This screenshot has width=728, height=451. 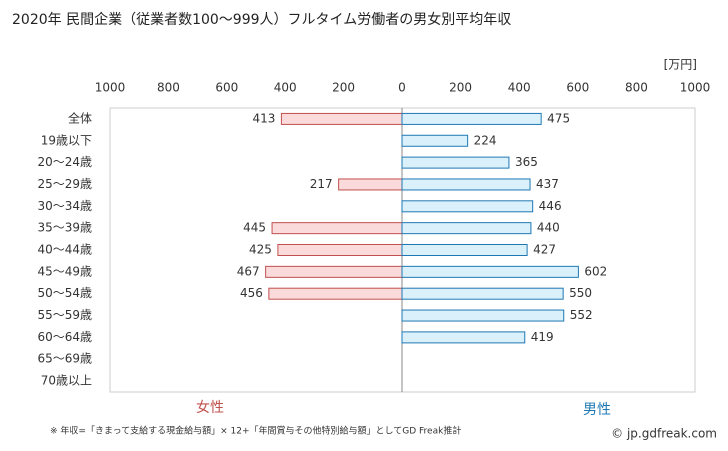 What do you see at coordinates (544, 250) in the screenshot?
I see `value-label: 427` at bounding box center [544, 250].